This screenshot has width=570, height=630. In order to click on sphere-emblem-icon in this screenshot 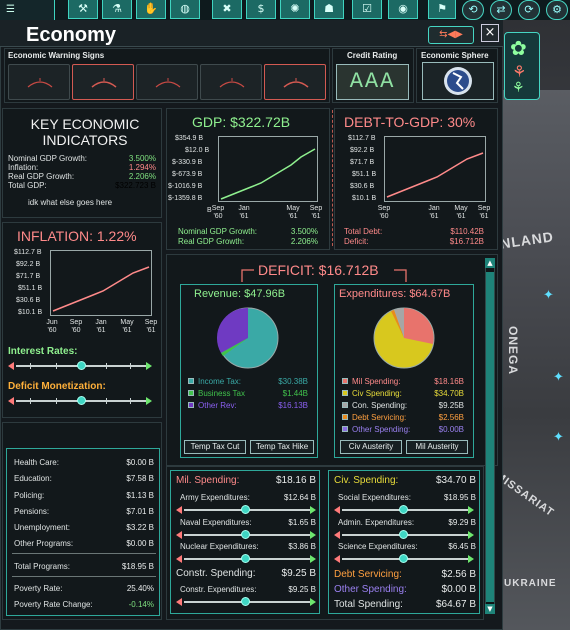, I will do `click(458, 81)`.